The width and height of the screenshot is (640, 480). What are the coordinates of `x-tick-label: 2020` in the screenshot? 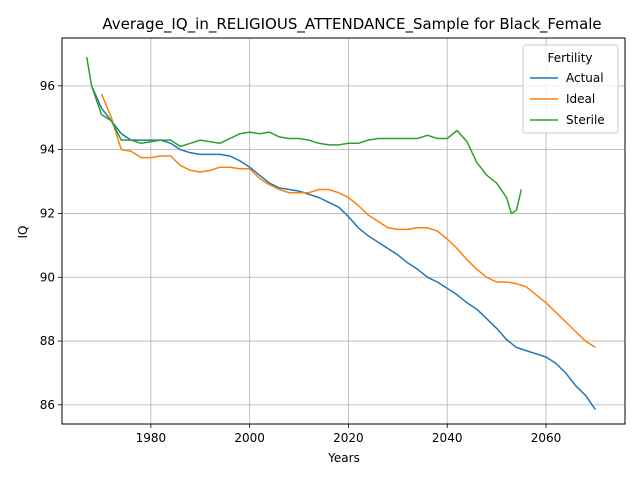 It's located at (348, 438).